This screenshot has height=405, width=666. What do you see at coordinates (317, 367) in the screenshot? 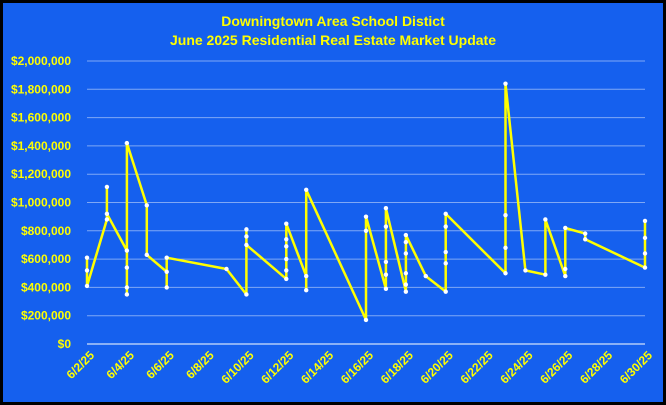
I see `x-tick-label: 6/14/25` at bounding box center [317, 367].